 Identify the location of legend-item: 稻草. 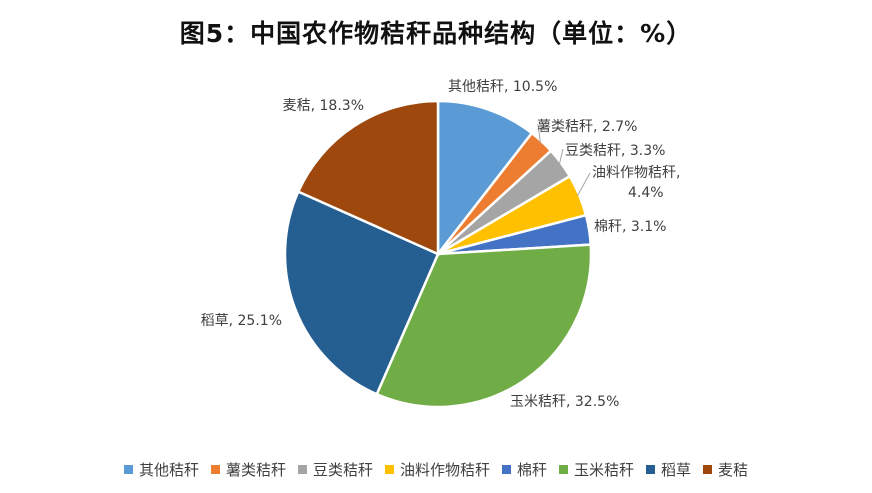
(668, 469).